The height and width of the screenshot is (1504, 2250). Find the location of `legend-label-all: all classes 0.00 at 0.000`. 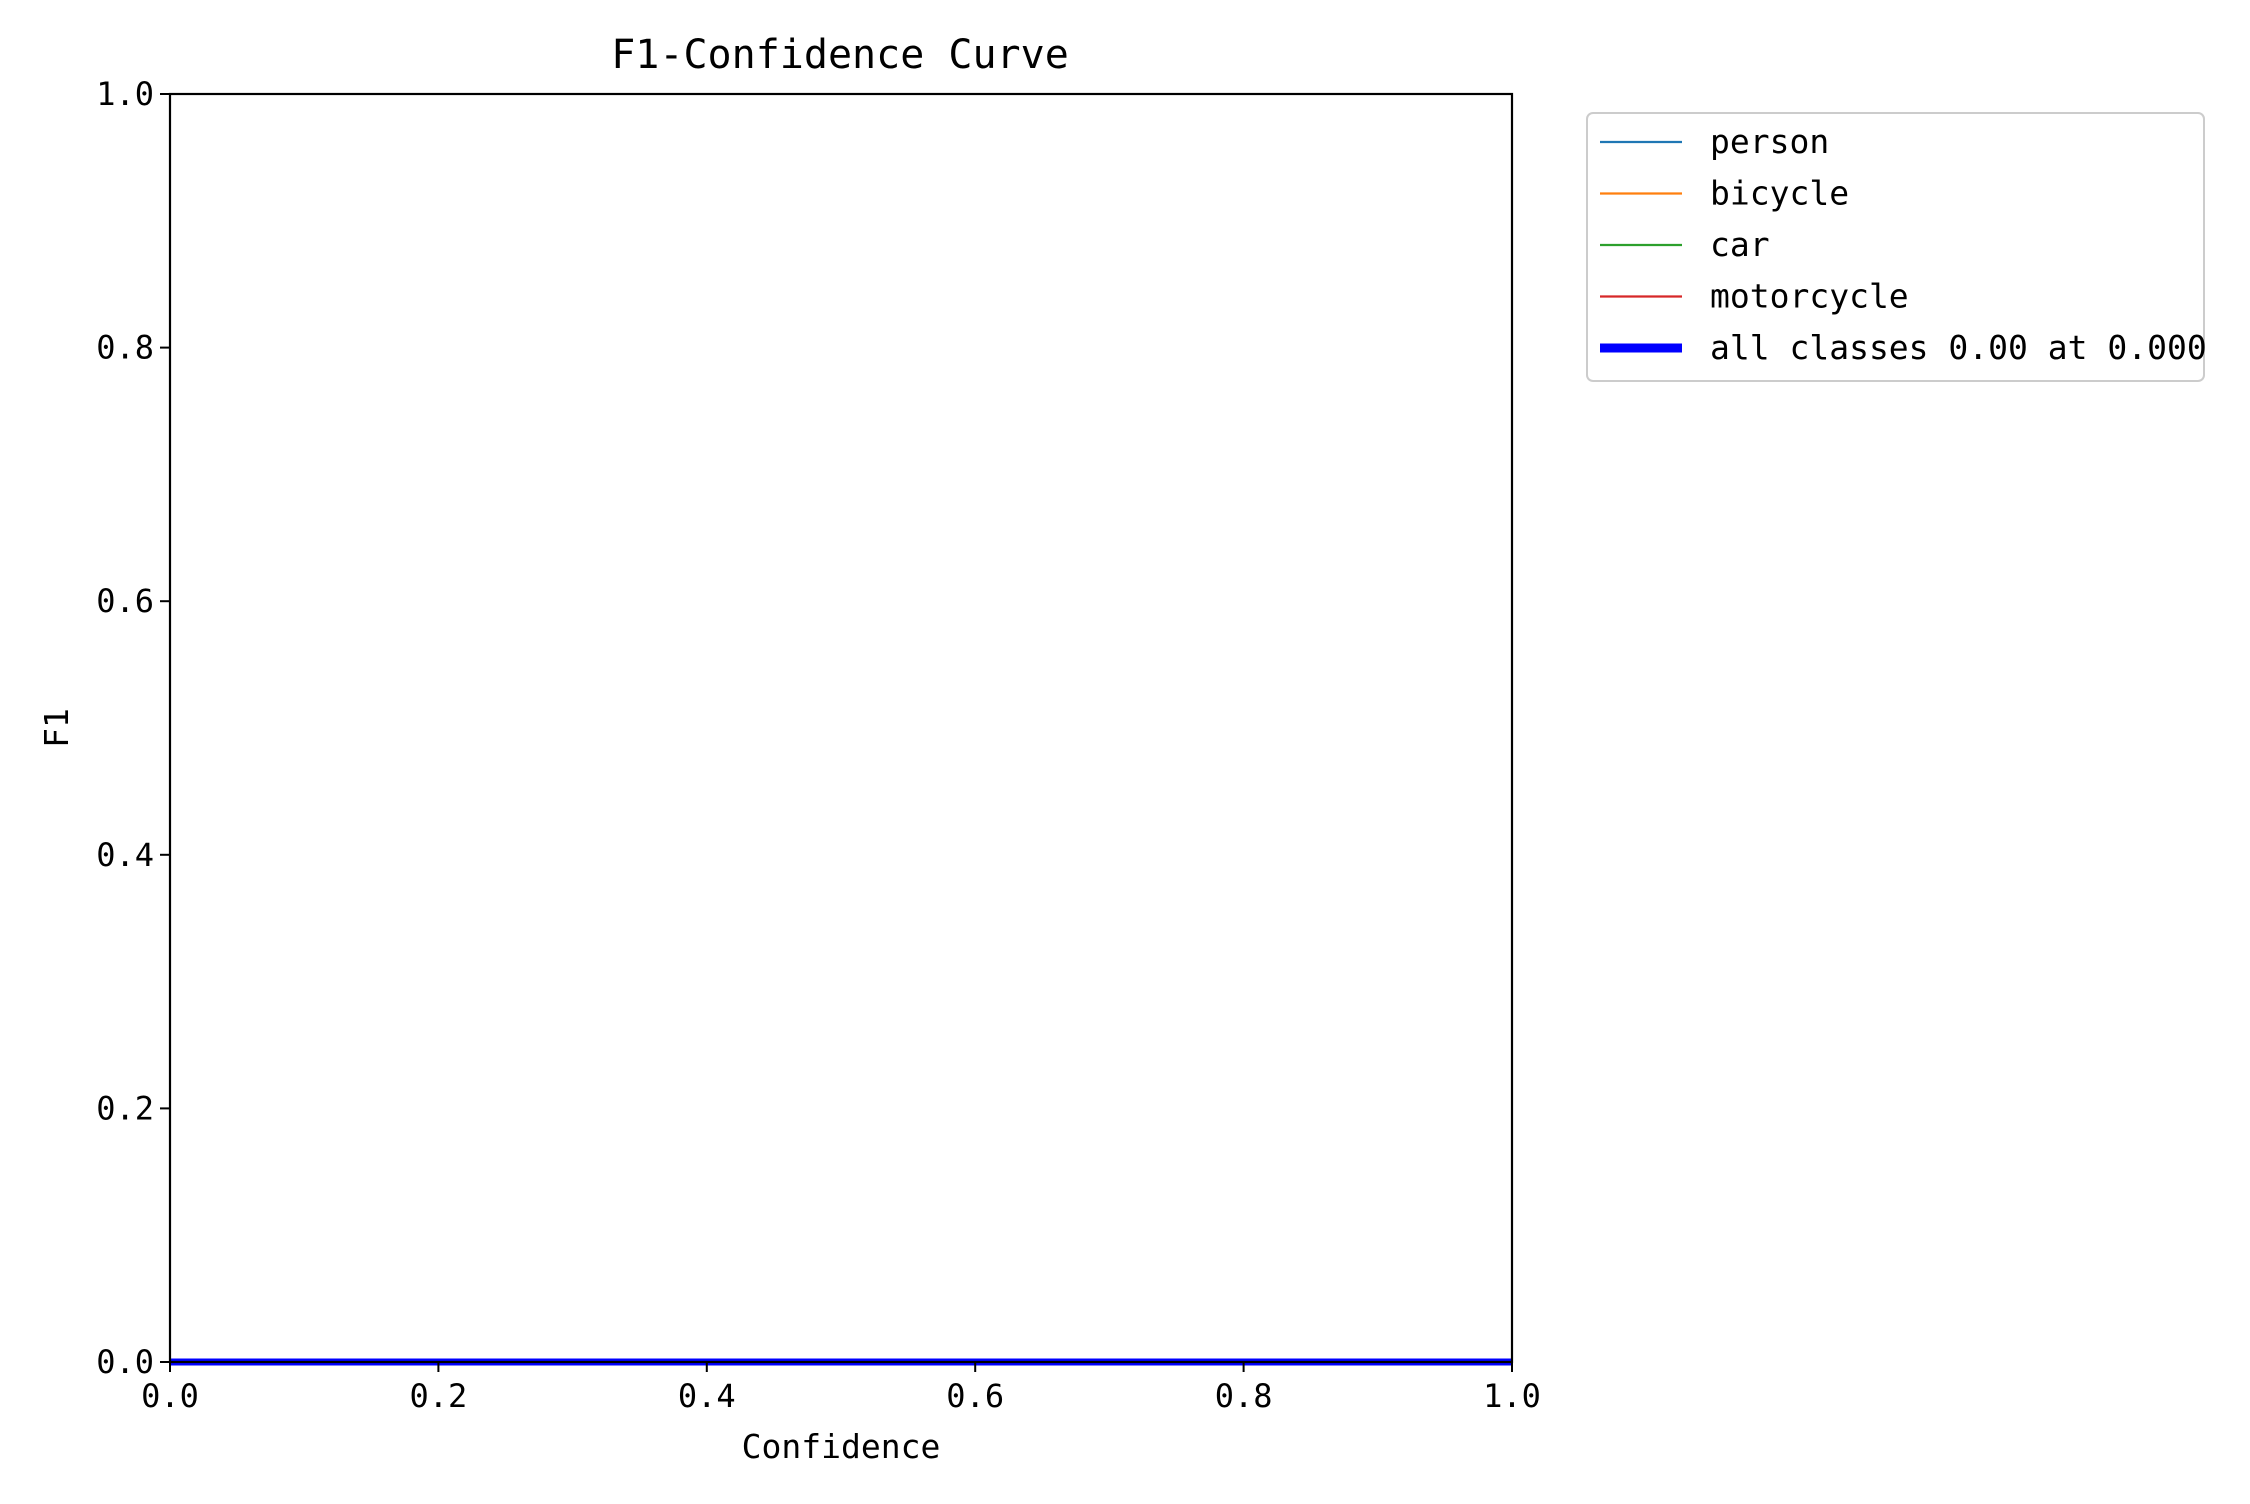

legend-label-all: all classes 0.00 at 0.000 is located at coordinates (1958, 347).